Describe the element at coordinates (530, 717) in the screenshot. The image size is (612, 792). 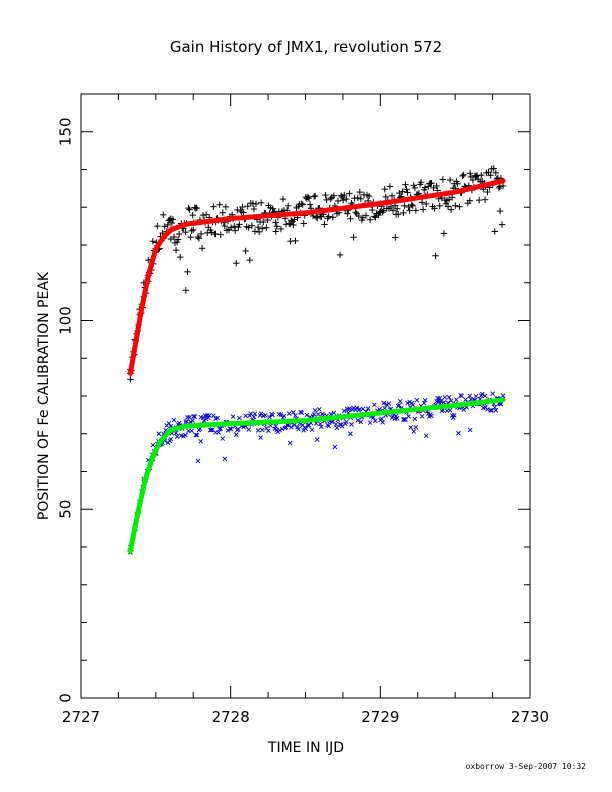
I see `x-tick-label: 2730` at that location.